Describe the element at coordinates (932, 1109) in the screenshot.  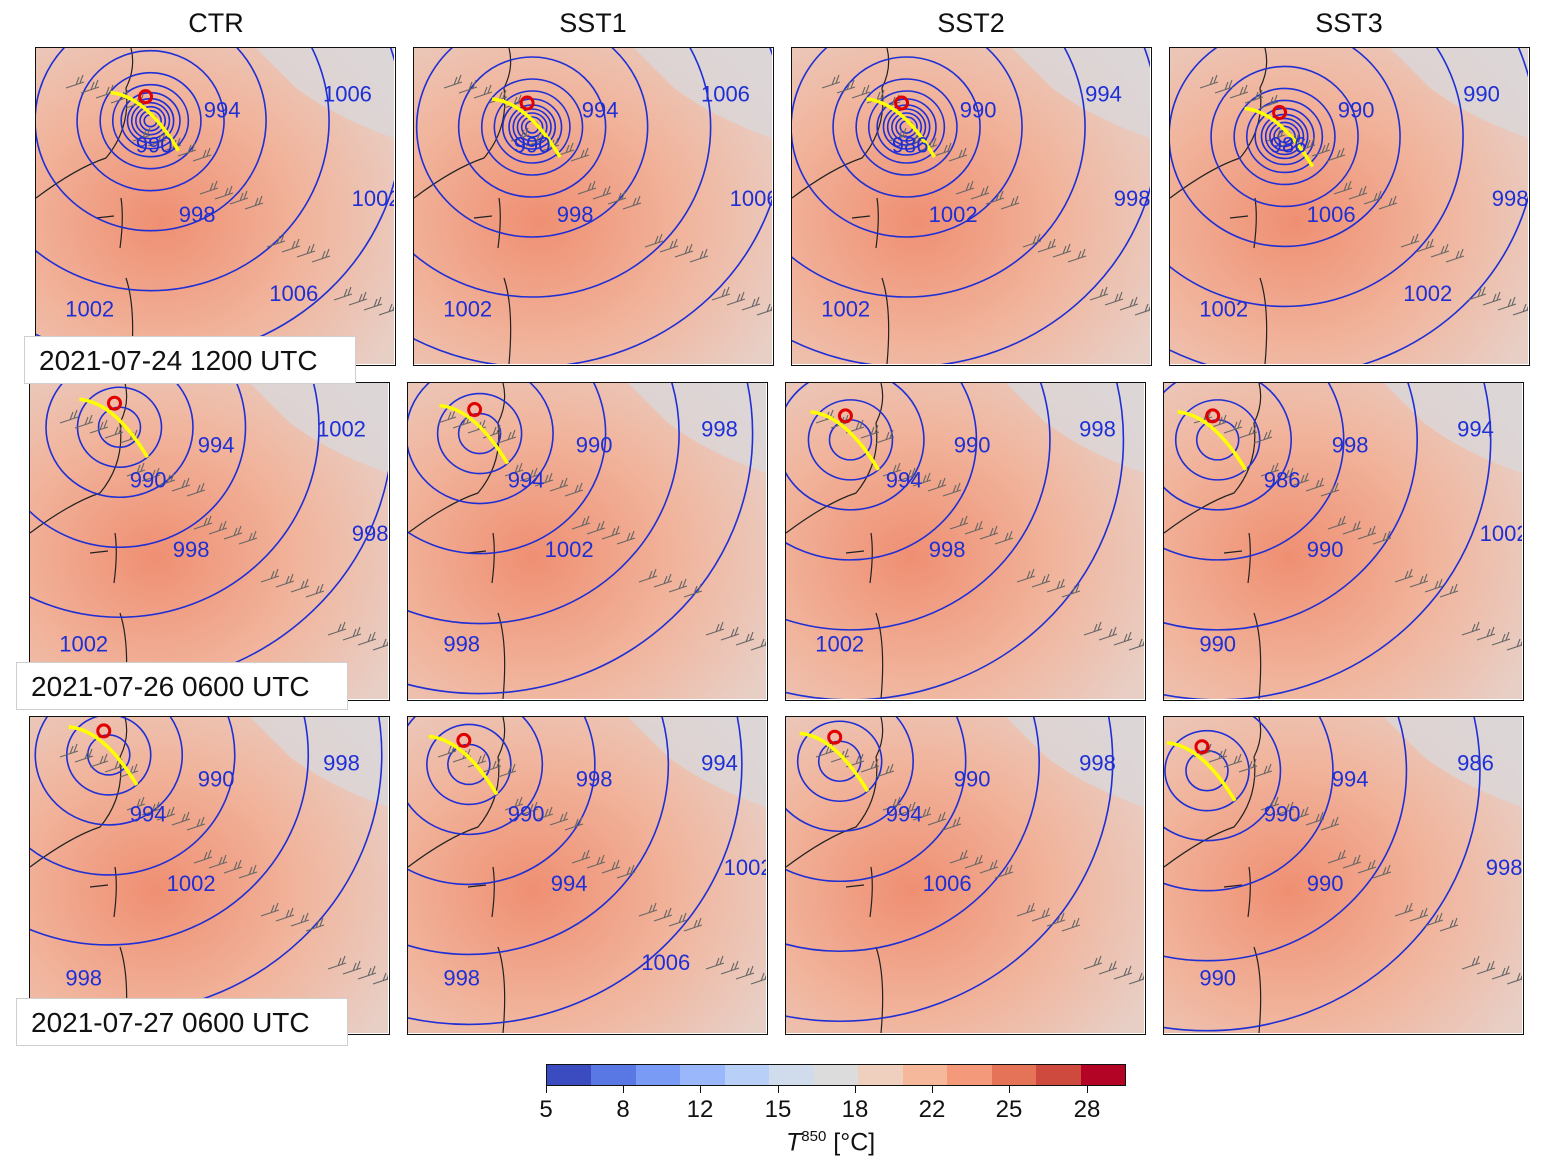
I see `colorbar-tick-label: 22` at that location.